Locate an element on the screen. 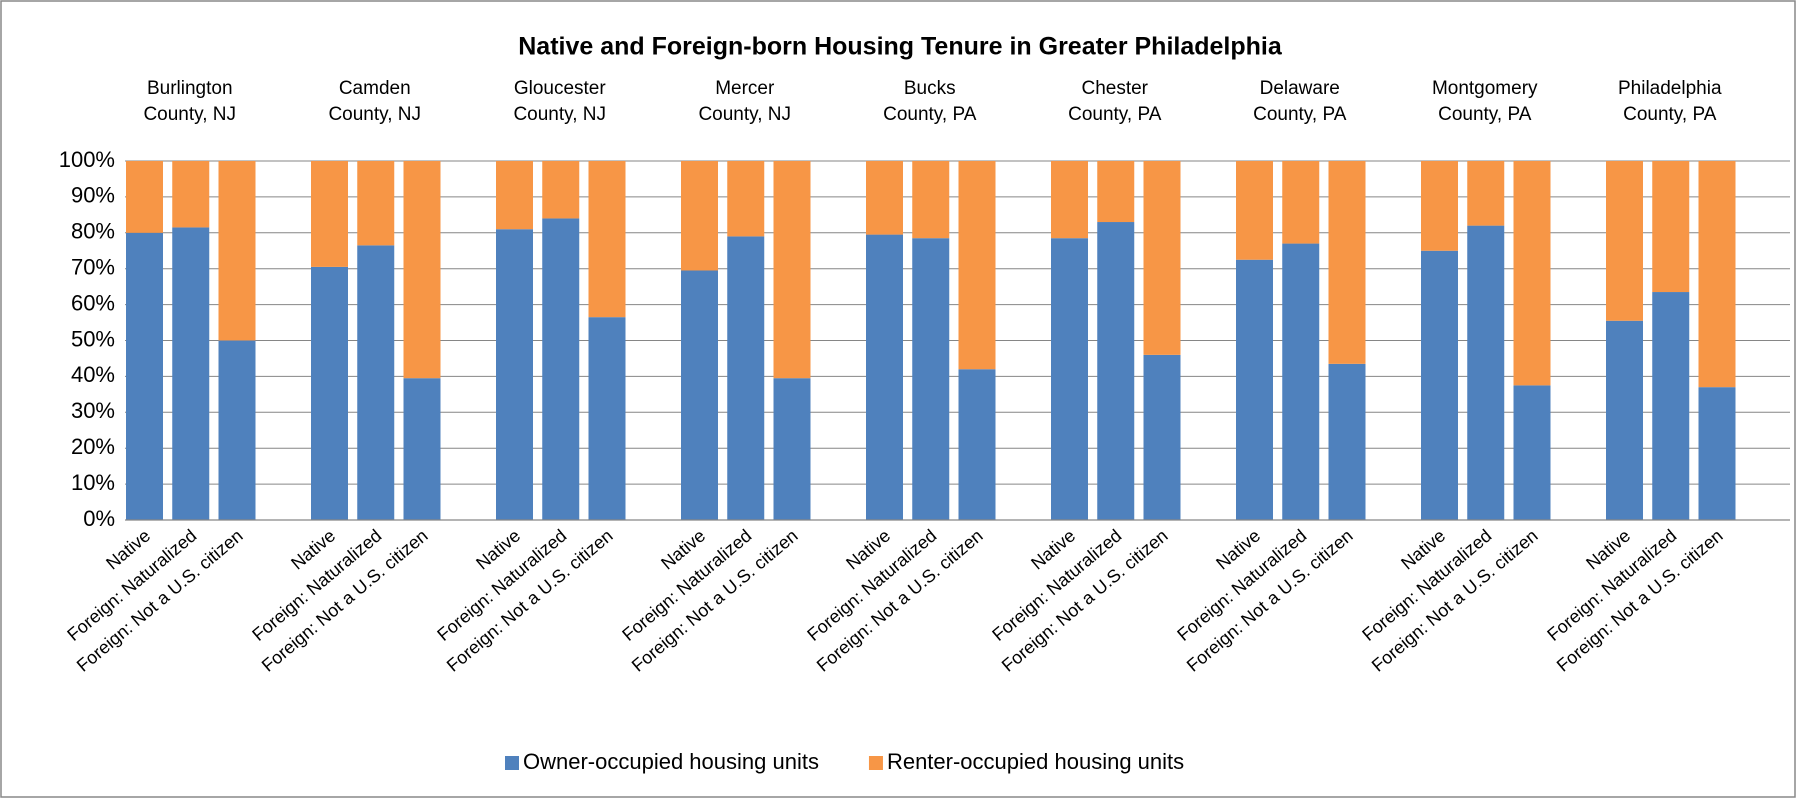 The width and height of the screenshot is (1798, 799). y-tick-label: 80% is located at coordinates (93, 231).